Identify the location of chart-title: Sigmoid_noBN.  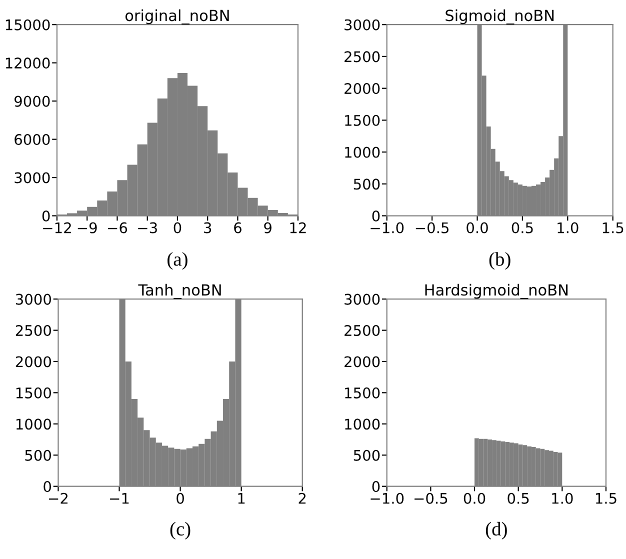
(500, 17).